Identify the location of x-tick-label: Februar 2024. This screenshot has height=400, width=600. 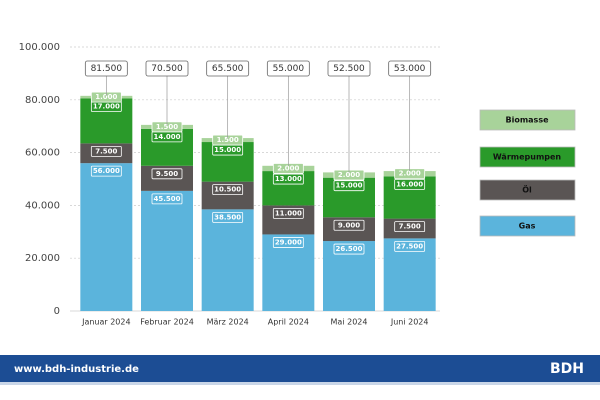
(167, 322).